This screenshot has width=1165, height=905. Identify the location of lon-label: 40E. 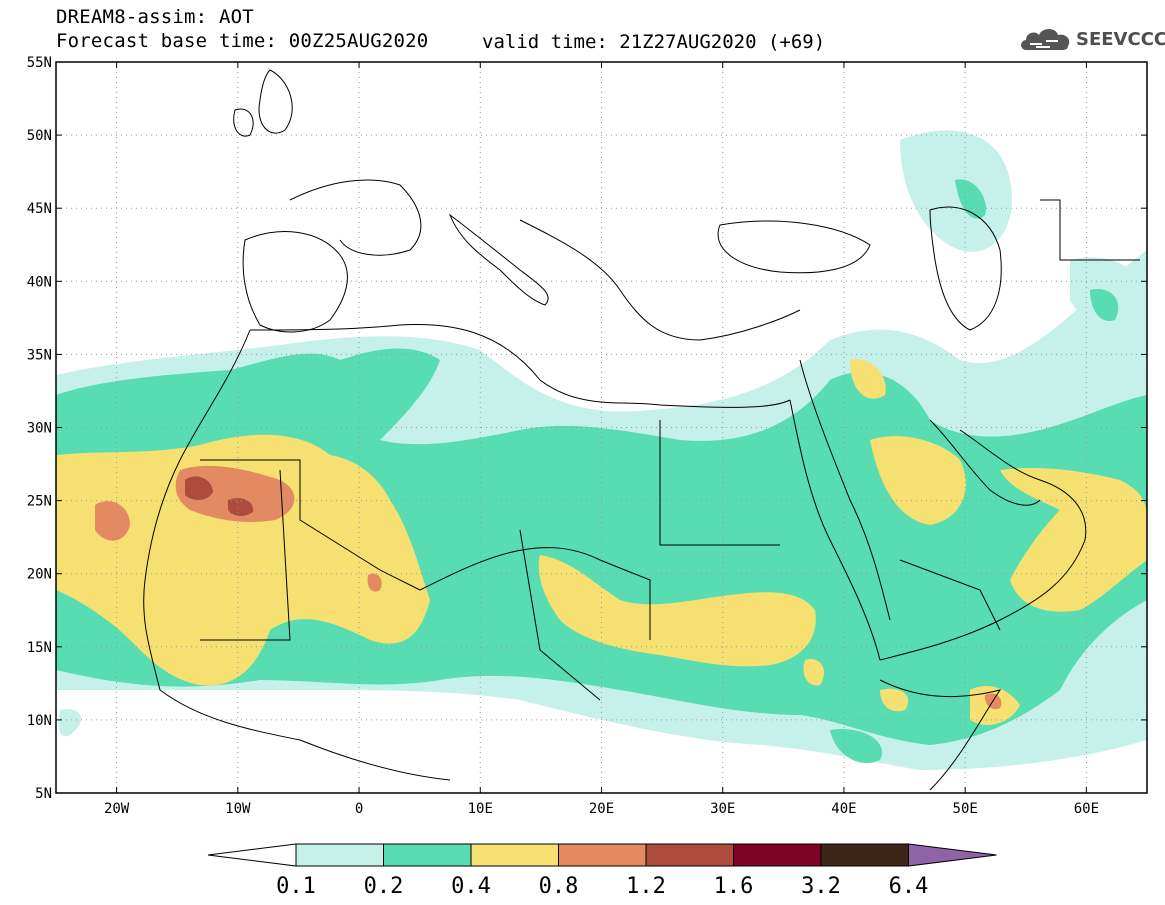
(843, 809).